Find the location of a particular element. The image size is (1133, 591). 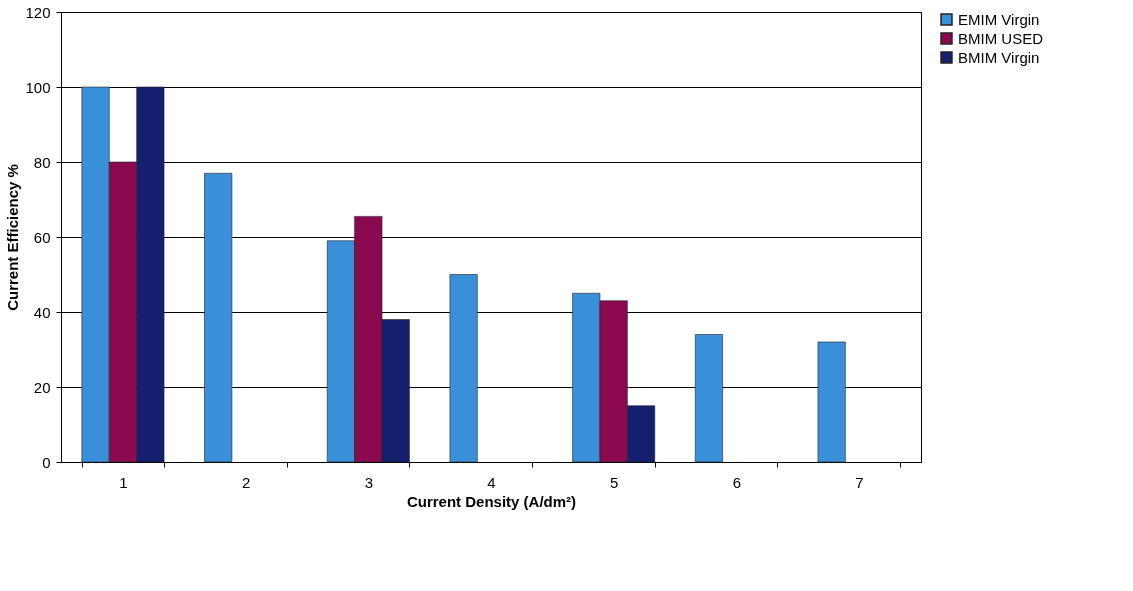

legend-label: EMIM Virgin is located at coordinates (999, 19).